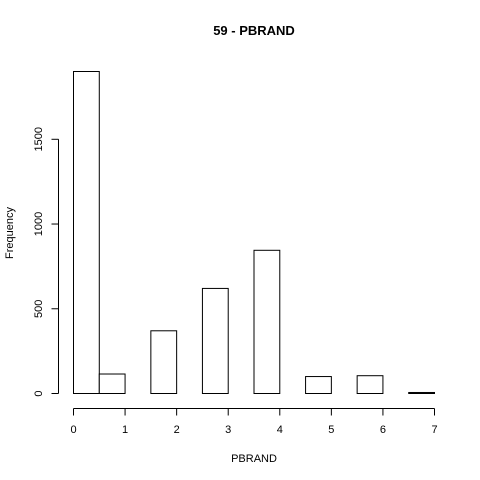 The height and width of the screenshot is (480, 480). I want to click on y-tick-label-3: 1500, so click(39, 139).